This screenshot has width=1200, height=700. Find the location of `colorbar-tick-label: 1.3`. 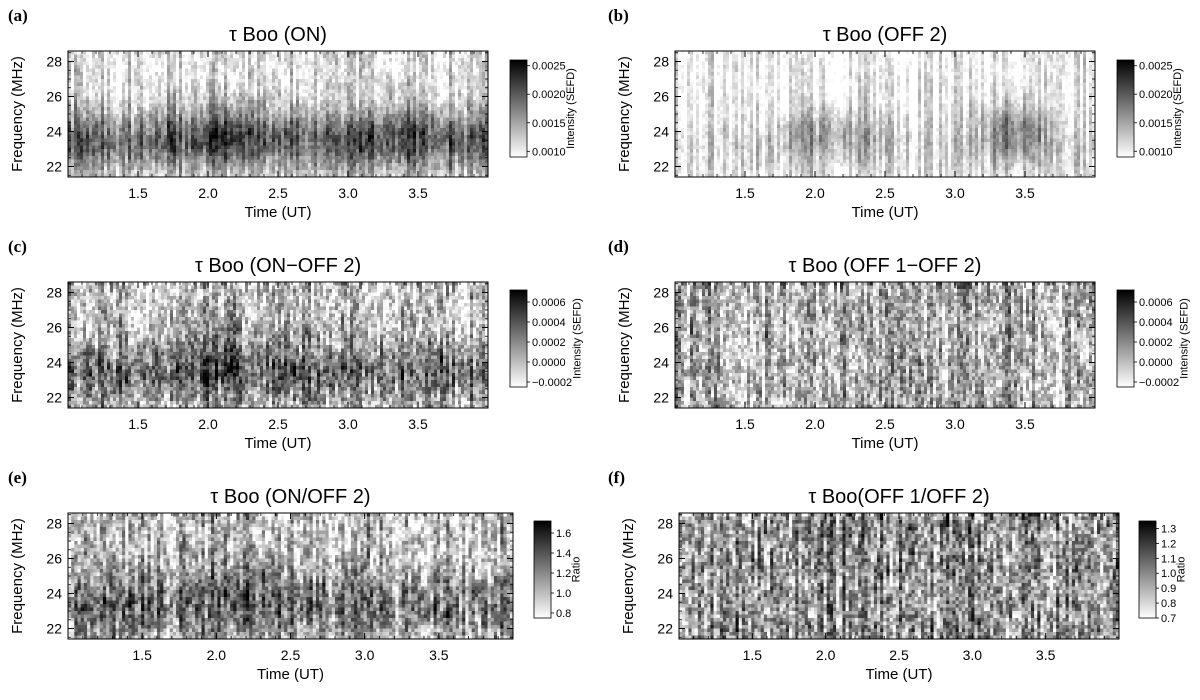

colorbar-tick-label: 1.3 is located at coordinates (1168, 529).